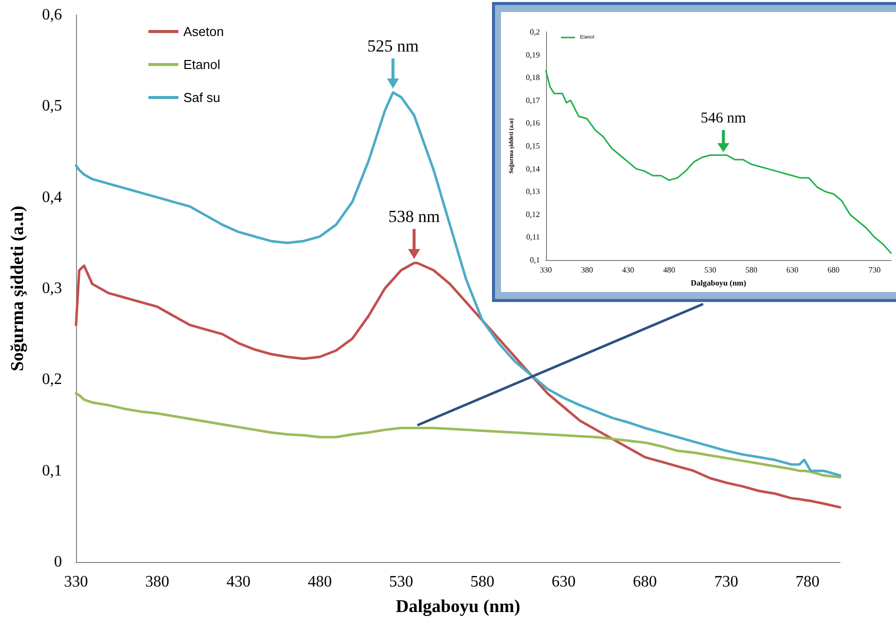 Image resolution: width=896 pixels, height=631 pixels. I want to click on y-tick-label: 0,15, so click(533, 146).